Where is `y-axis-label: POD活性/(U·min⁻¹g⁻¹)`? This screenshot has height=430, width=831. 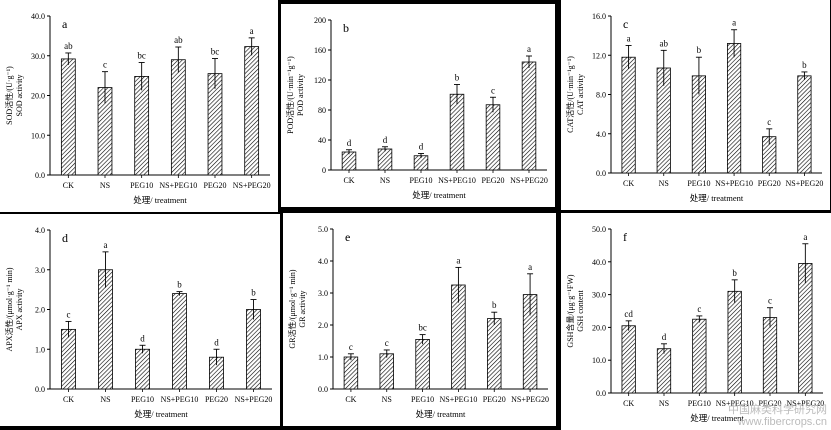
y-axis-label: POD活性/(U·min⁻¹g⁻¹) is located at coordinates (290, 95).